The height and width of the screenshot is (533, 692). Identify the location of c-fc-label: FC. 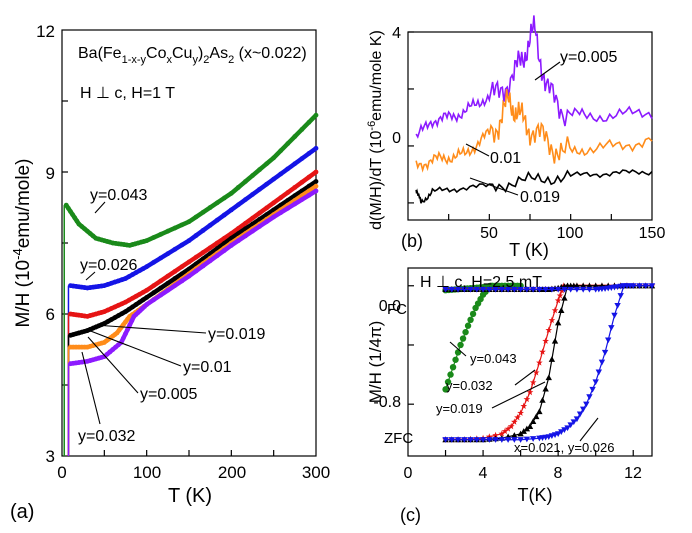
(397, 309).